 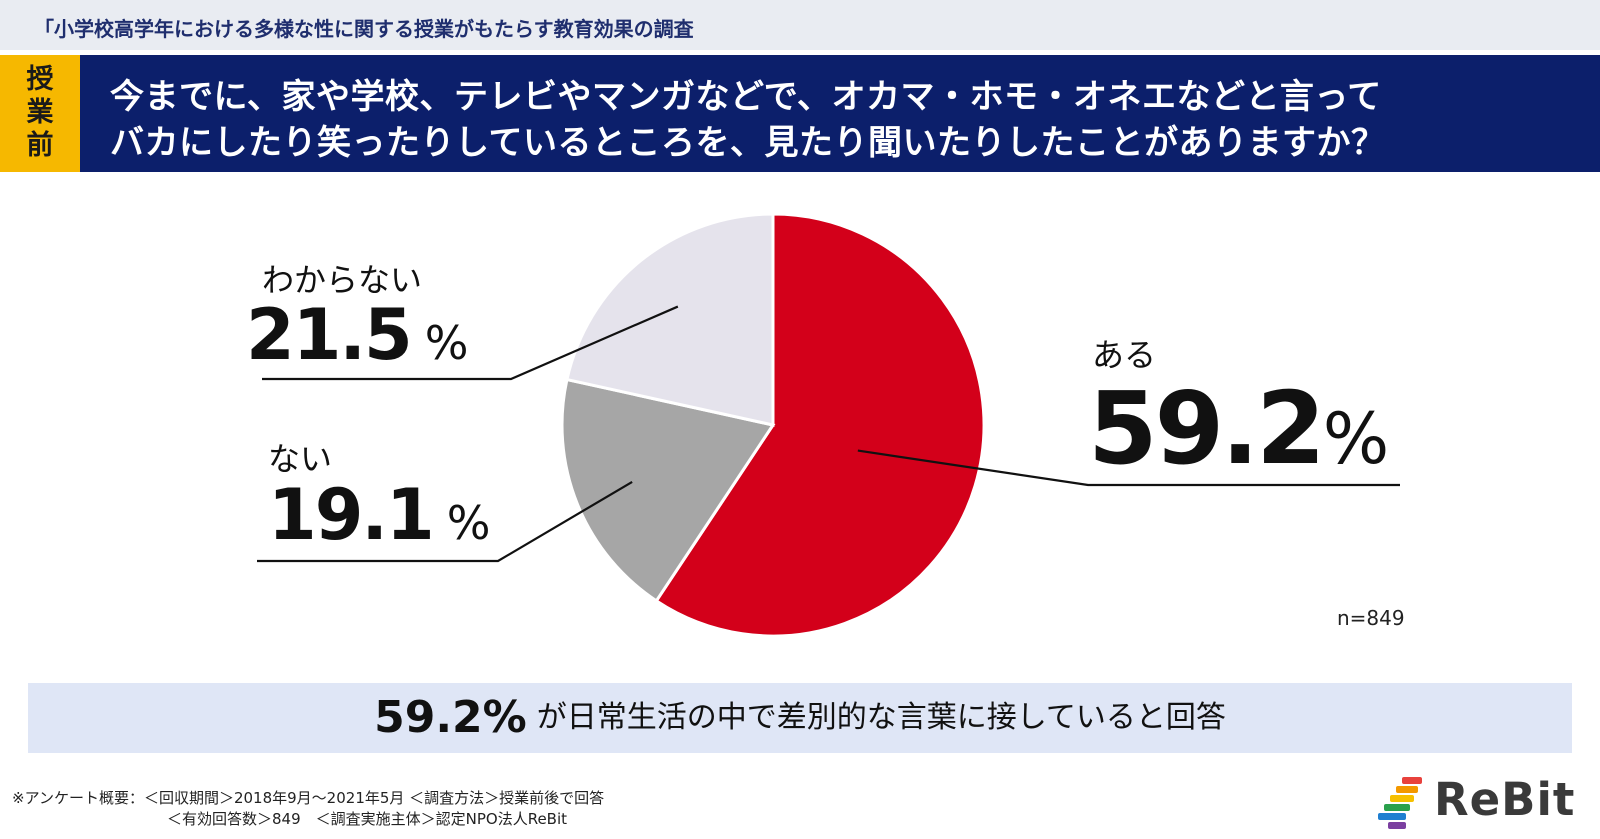 What do you see at coordinates (300, 459) in the screenshot?
I see `label-nai: ない` at bounding box center [300, 459].